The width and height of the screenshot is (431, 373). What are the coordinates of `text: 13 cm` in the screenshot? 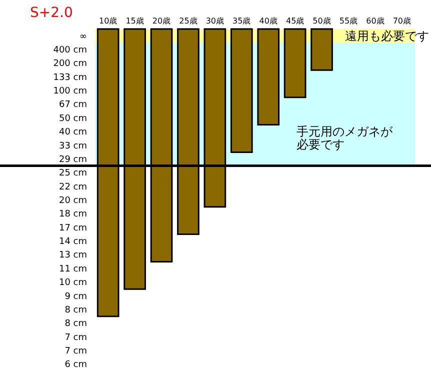 It's located at (72, 255).